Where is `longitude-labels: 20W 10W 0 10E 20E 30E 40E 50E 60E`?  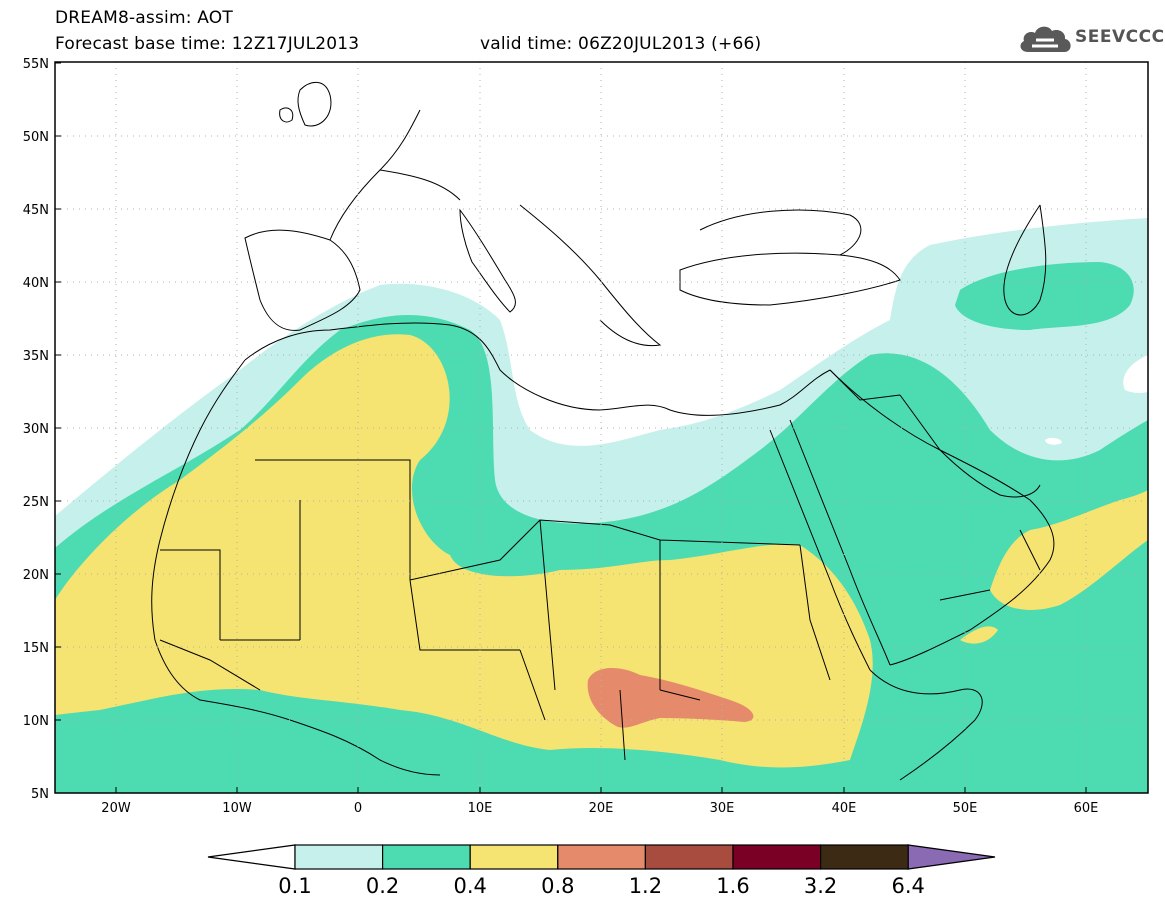
longitude-labels: 20W 10W 0 10E 20E 30E 40E 50E 60E is located at coordinates (599, 808).